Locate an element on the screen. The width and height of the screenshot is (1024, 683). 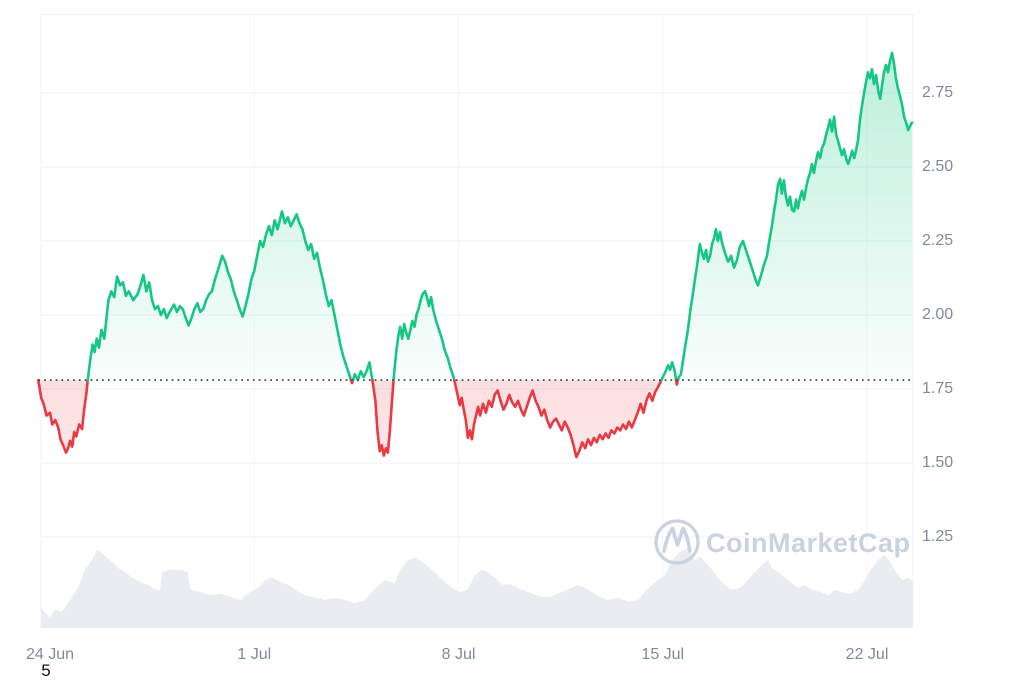
x-axis-label: 8 Jul is located at coordinates (458, 654).